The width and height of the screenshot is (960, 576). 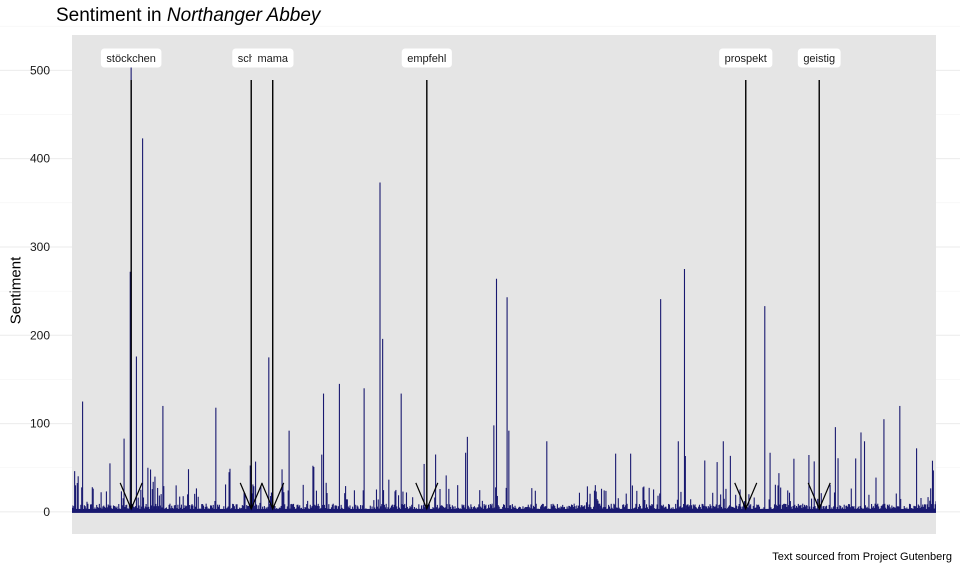 I want to click on annotation-mama: mama, so click(x=272, y=279).